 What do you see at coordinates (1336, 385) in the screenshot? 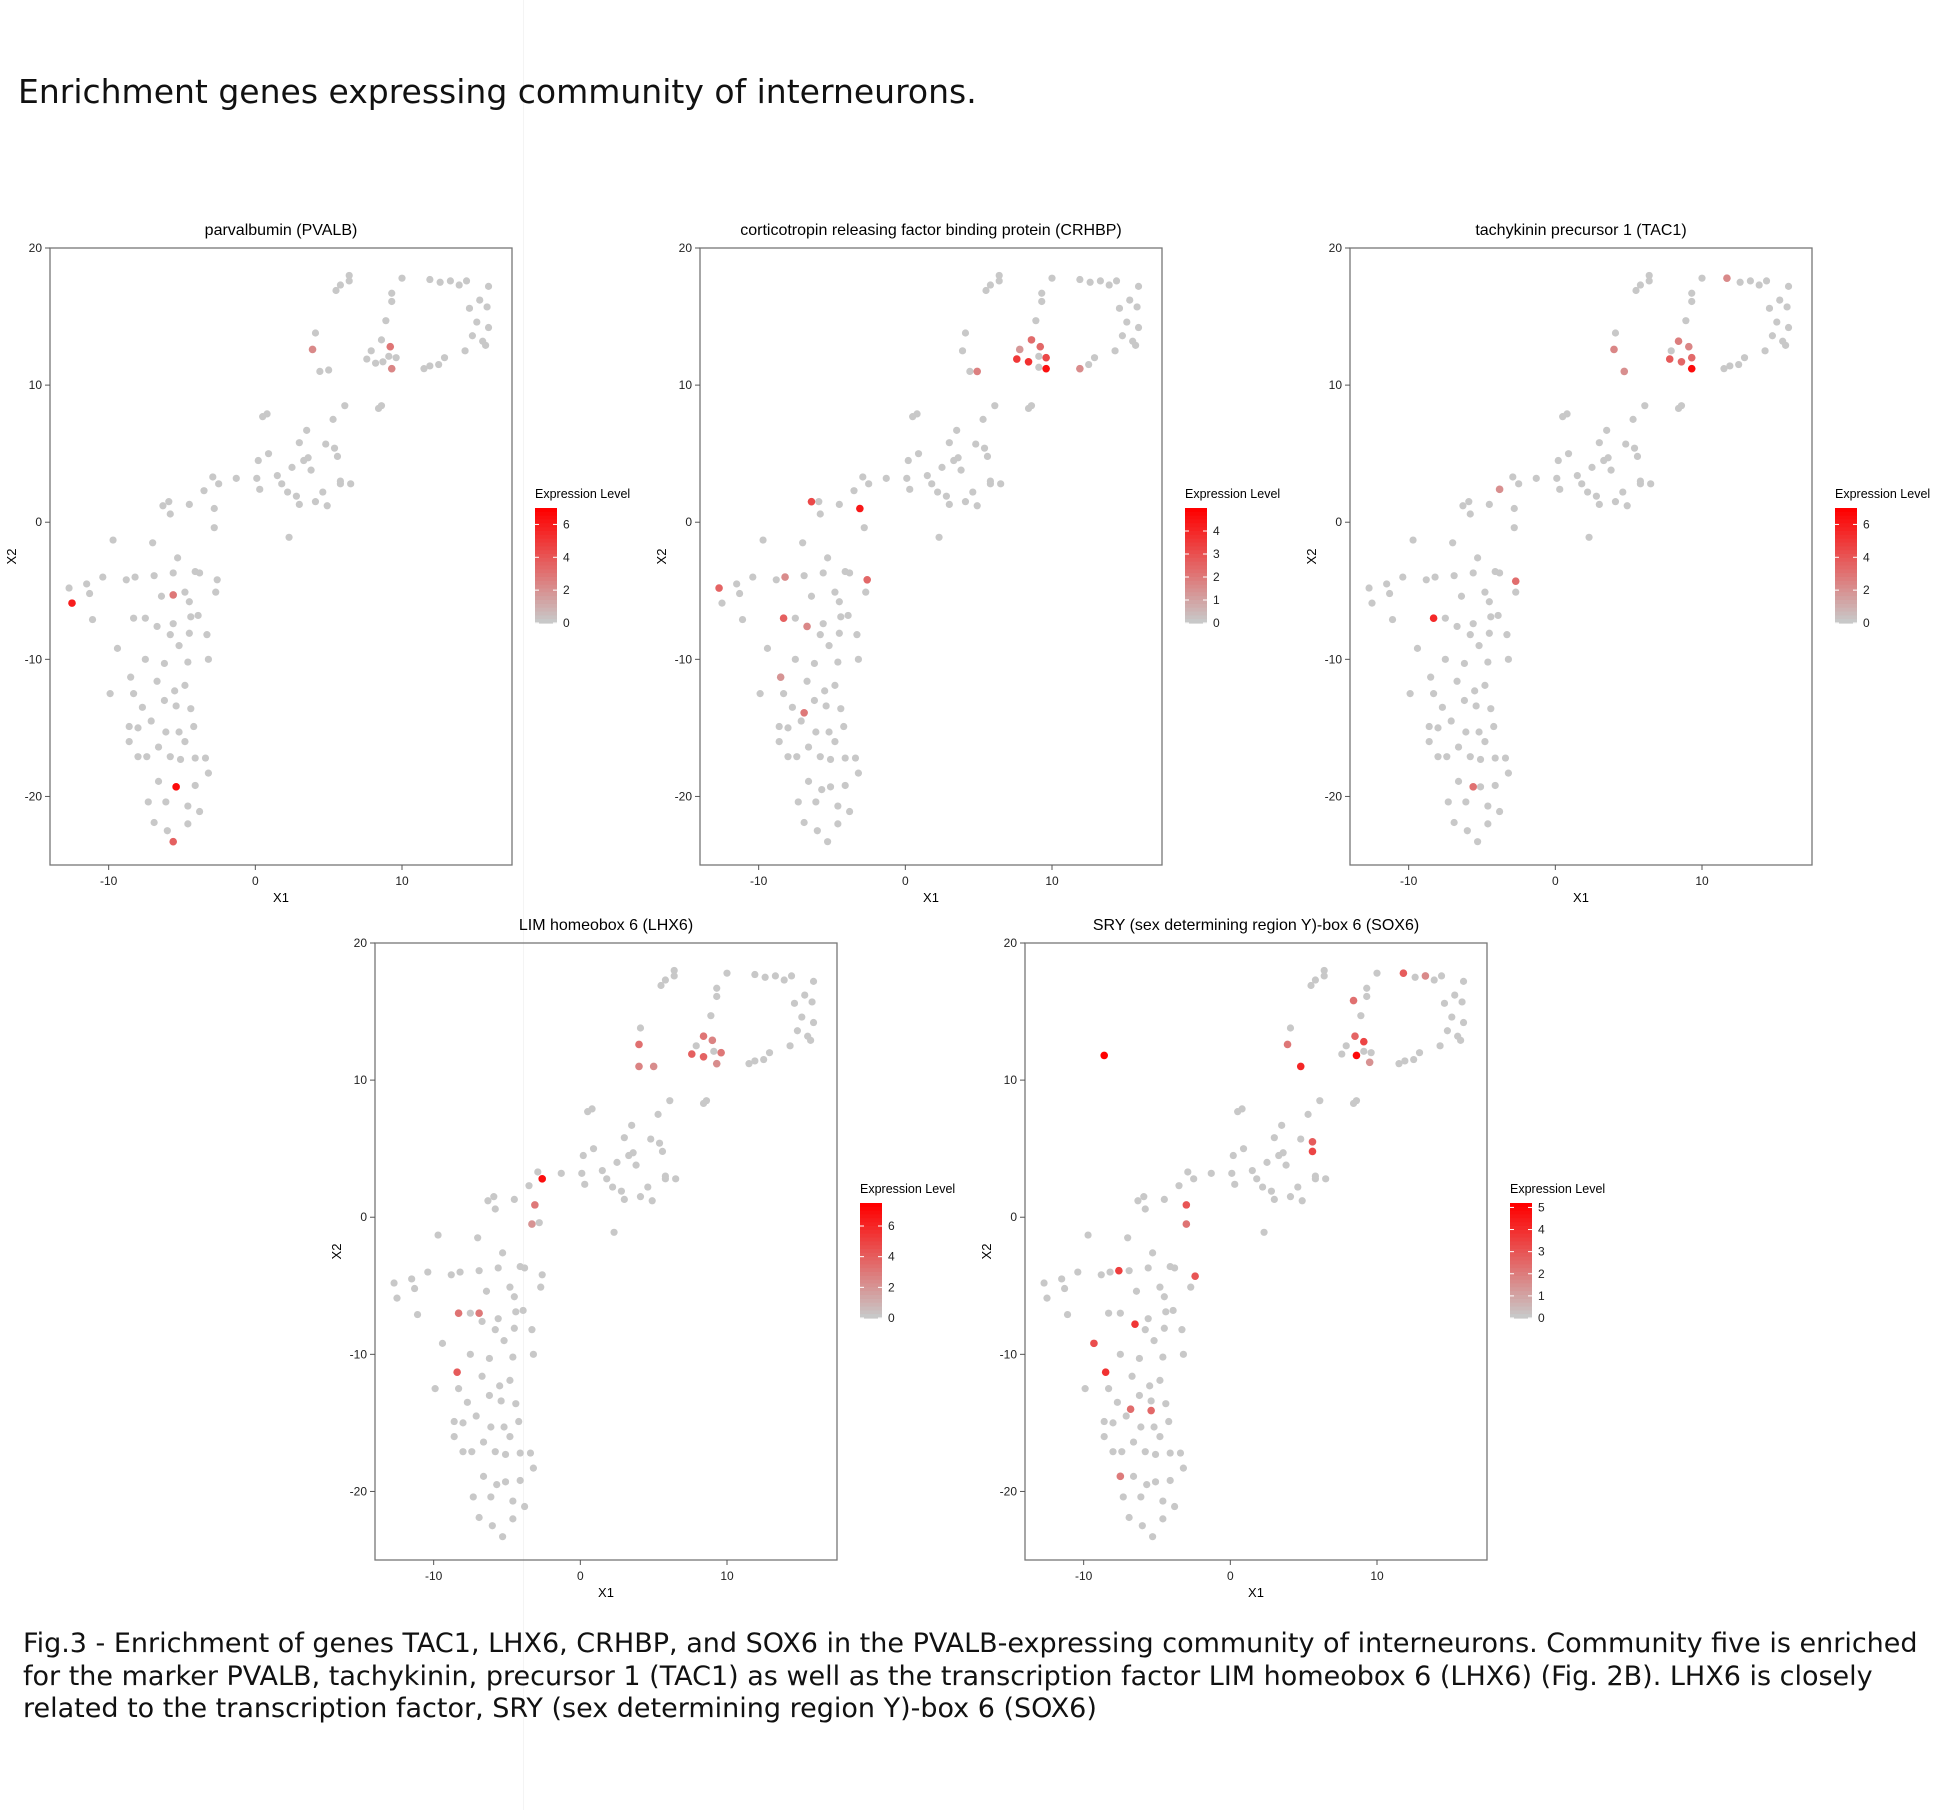
I see `y-tick-label: 10` at bounding box center [1336, 385].